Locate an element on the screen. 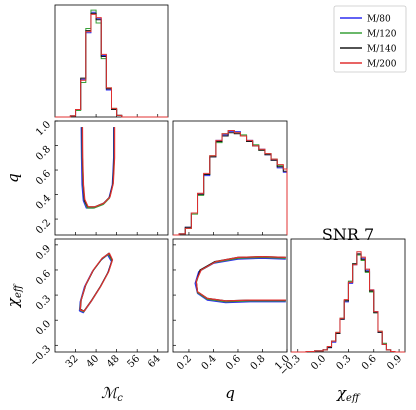 The height and width of the screenshot is (410, 416). panel-frame-mc-mc is located at coordinates (111, 61).